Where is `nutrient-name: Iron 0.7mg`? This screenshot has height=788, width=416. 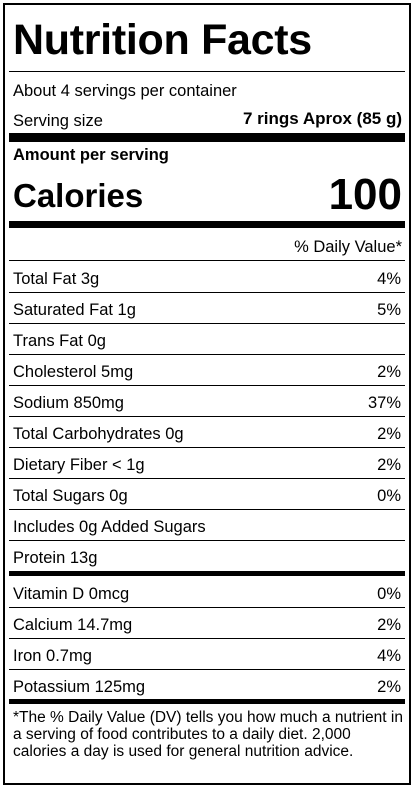
nutrient-name: Iron 0.7mg is located at coordinates (52, 656).